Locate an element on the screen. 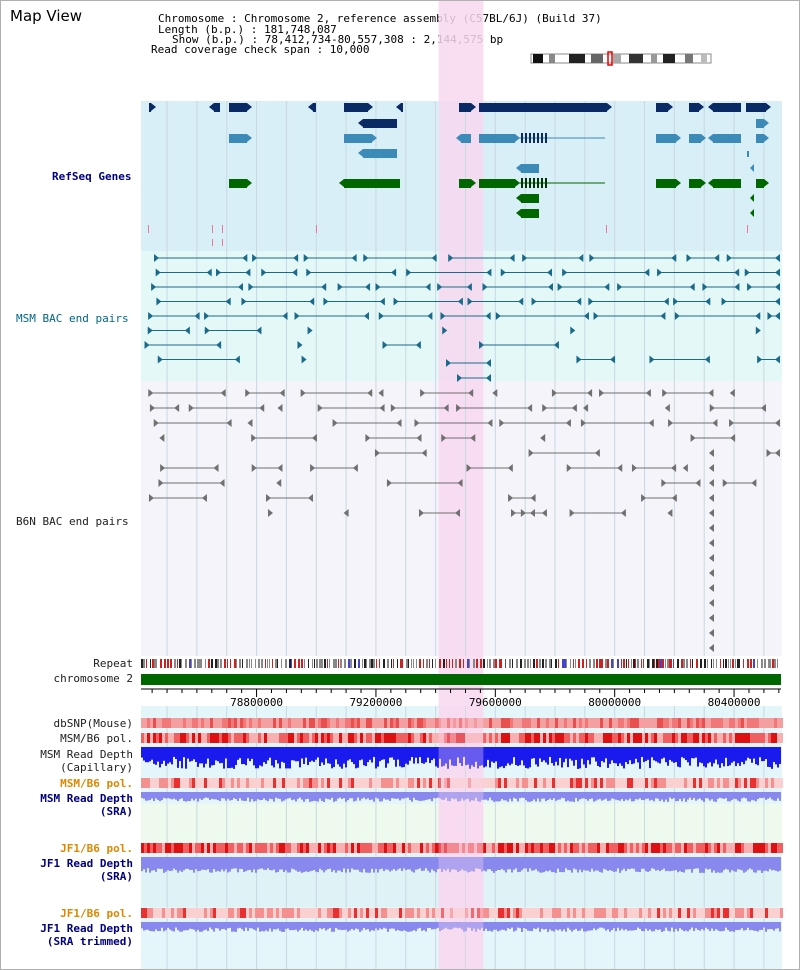 This screenshot has height=970, width=800. track-label-jf1-depth-trimmed: JF1 Read Depth is located at coordinates (86, 928).